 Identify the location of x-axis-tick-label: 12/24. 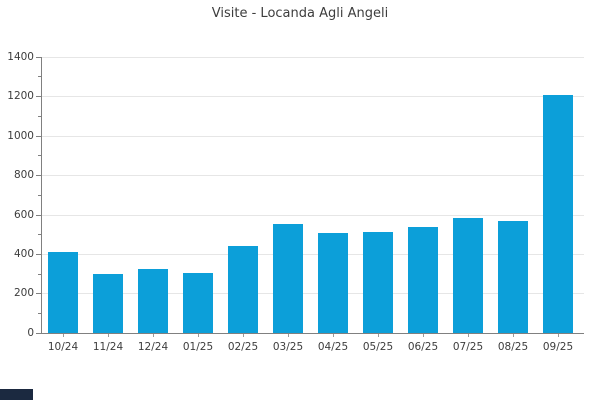
(153, 346).